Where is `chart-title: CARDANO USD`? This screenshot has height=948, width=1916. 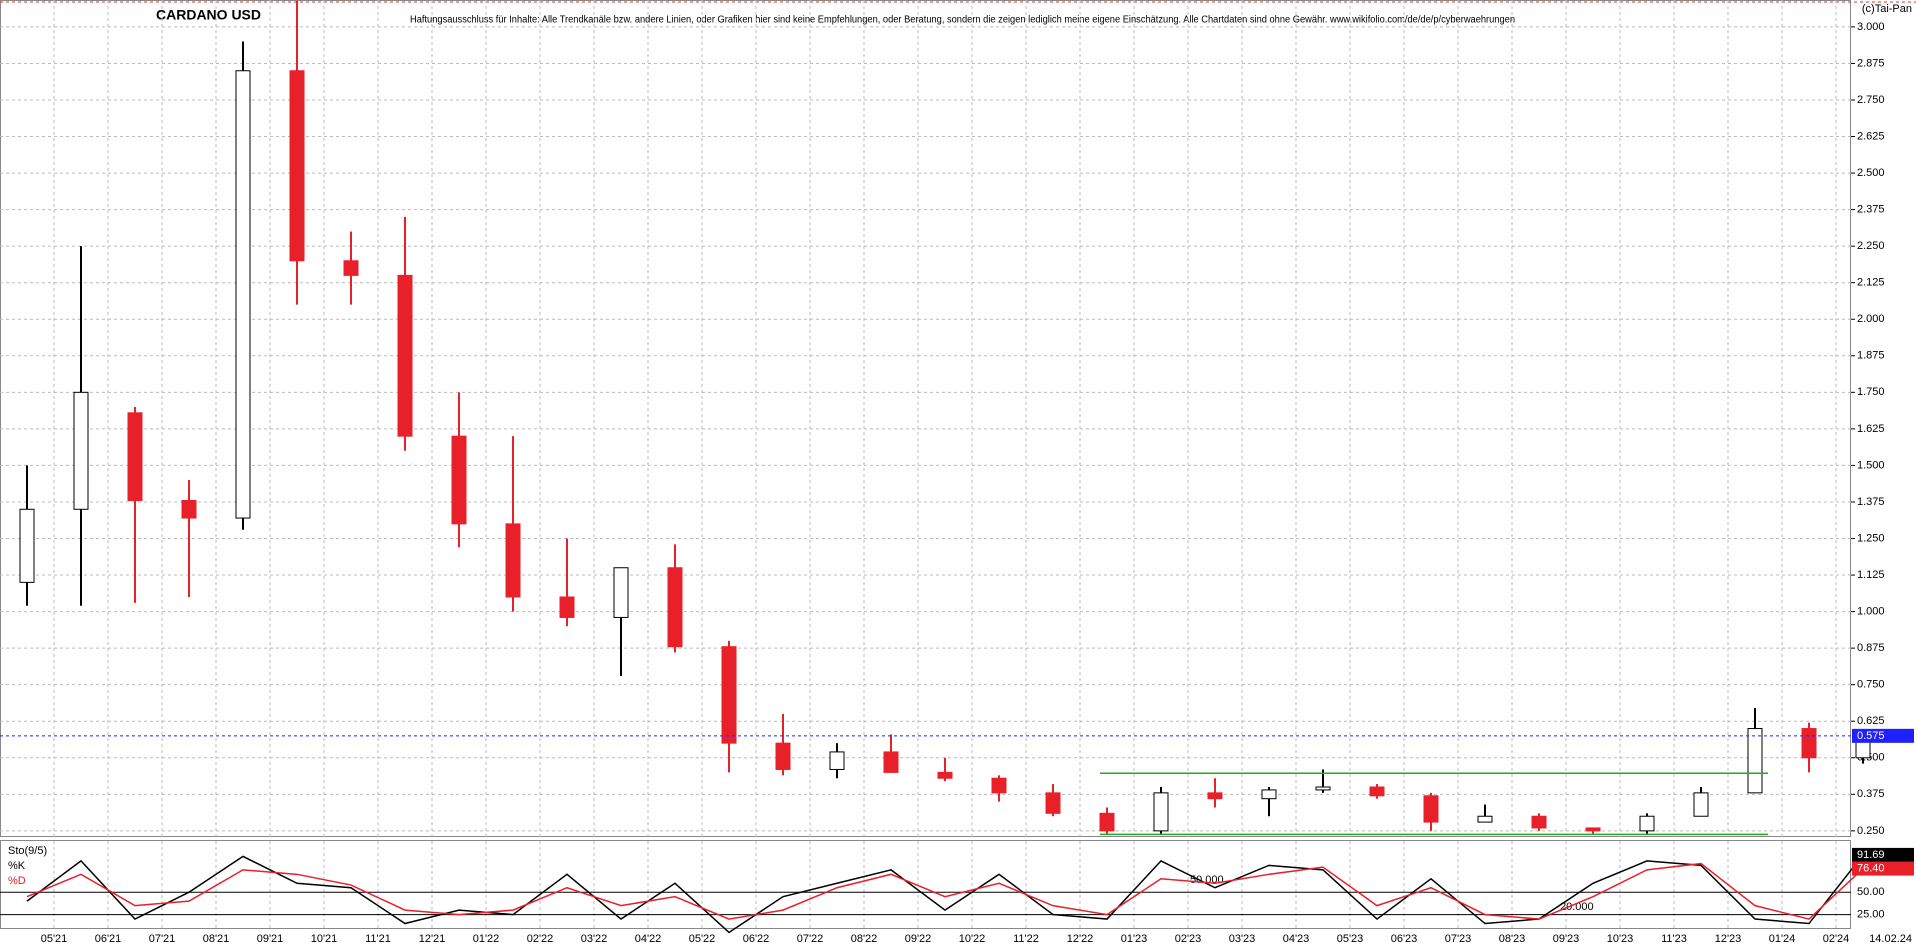
chart-title: CARDANO USD is located at coordinates (208, 15).